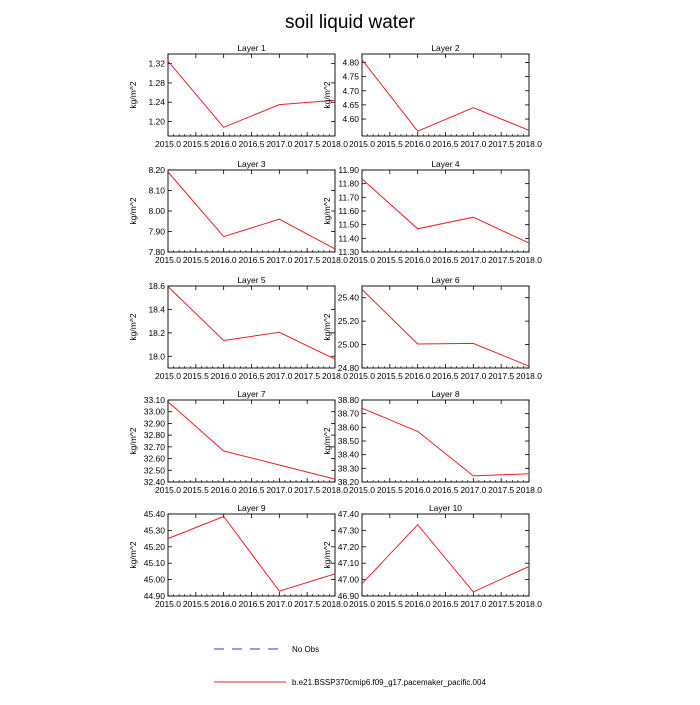 This screenshot has height=705, width=700. Describe the element at coordinates (155, 514) in the screenshot. I see `y-tick-label: 45.40` at that location.